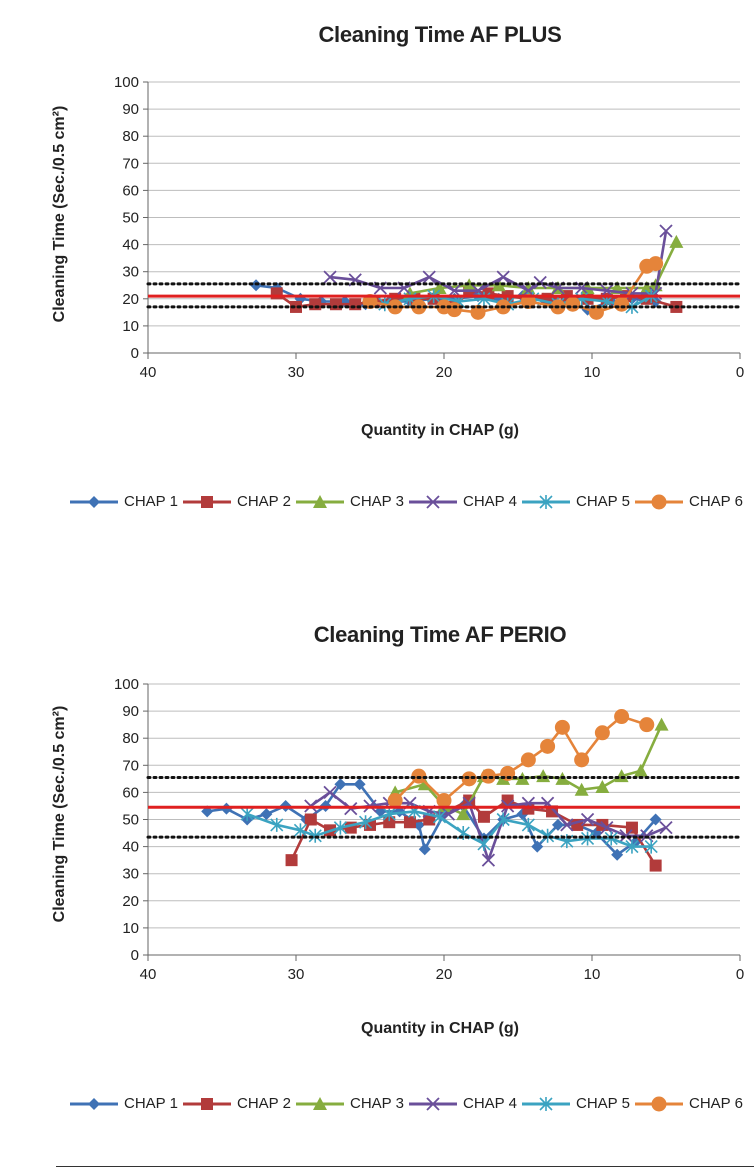 The height and width of the screenshot is (1175, 754). I want to click on x-tick-label: 40, so click(148, 974).